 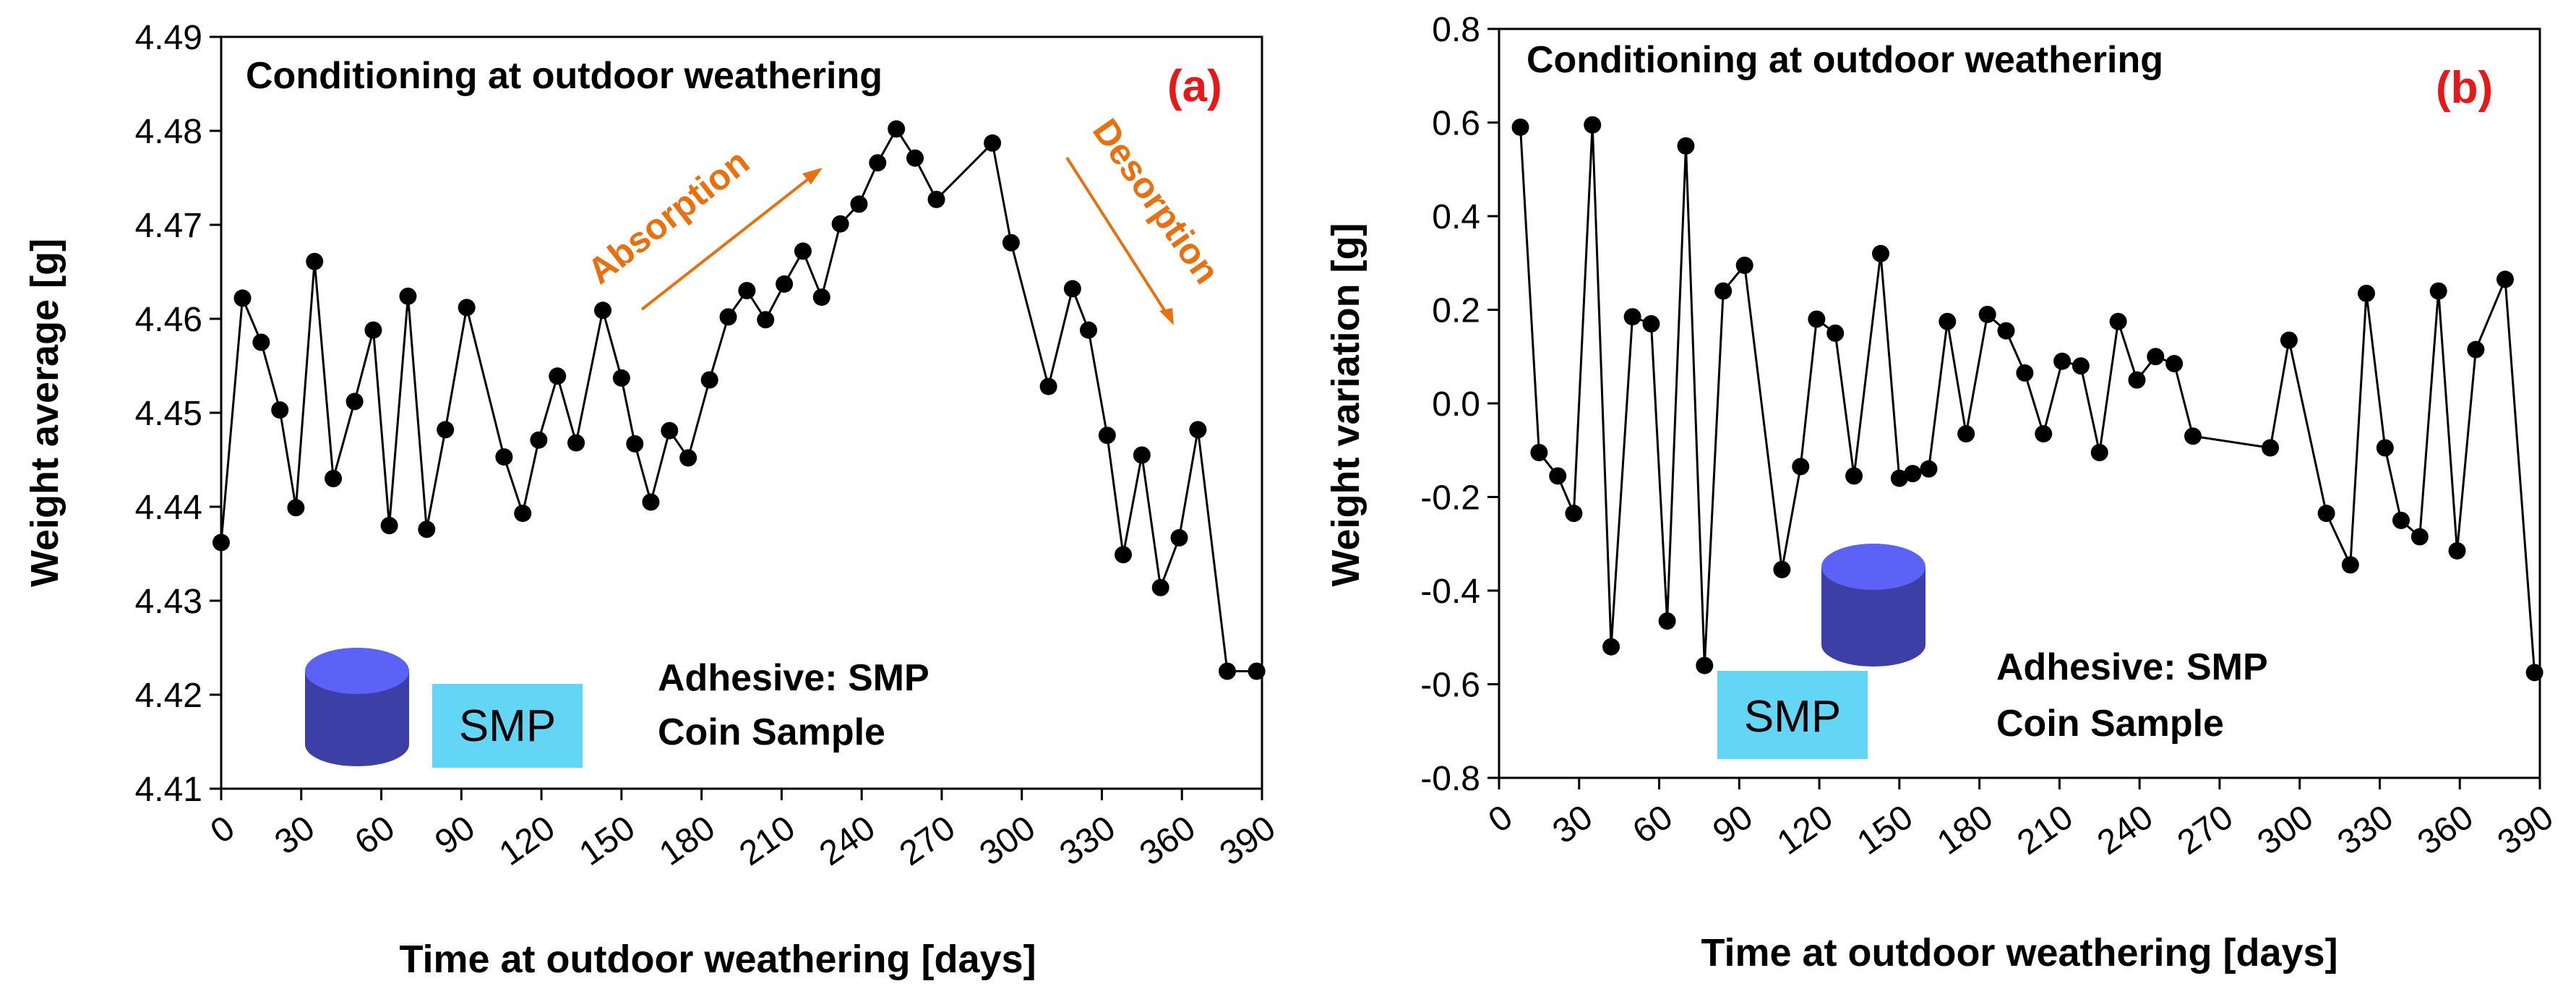 I want to click on panel-b-x-tick-label: 0, so click(x=1501, y=819).